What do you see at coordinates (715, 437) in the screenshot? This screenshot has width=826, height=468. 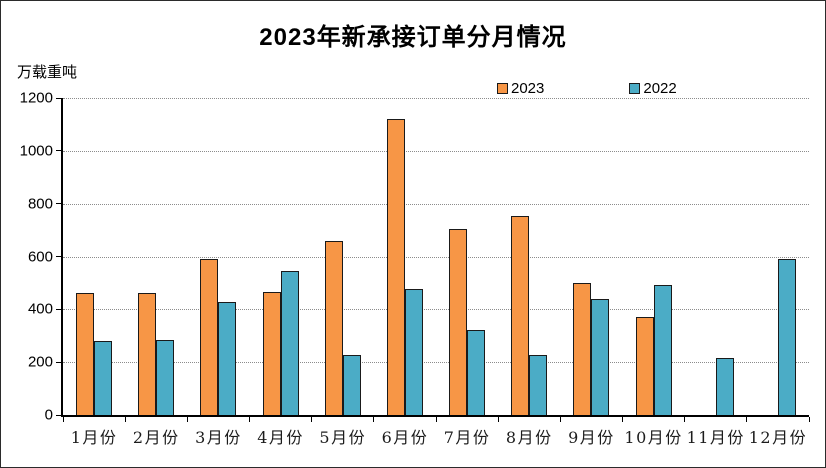 I see `x-tick-label-11月份: 11月份` at bounding box center [715, 437].